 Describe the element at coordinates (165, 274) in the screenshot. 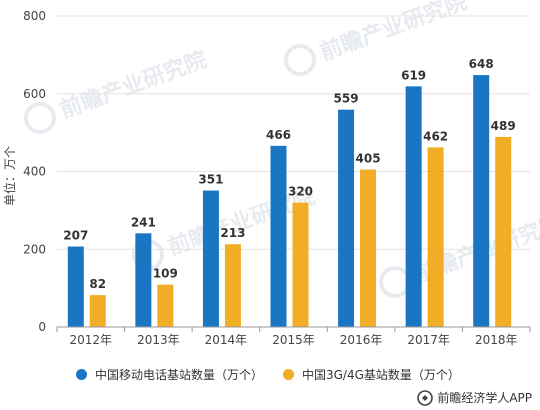

I see `data-label-3g4g: 109` at that location.